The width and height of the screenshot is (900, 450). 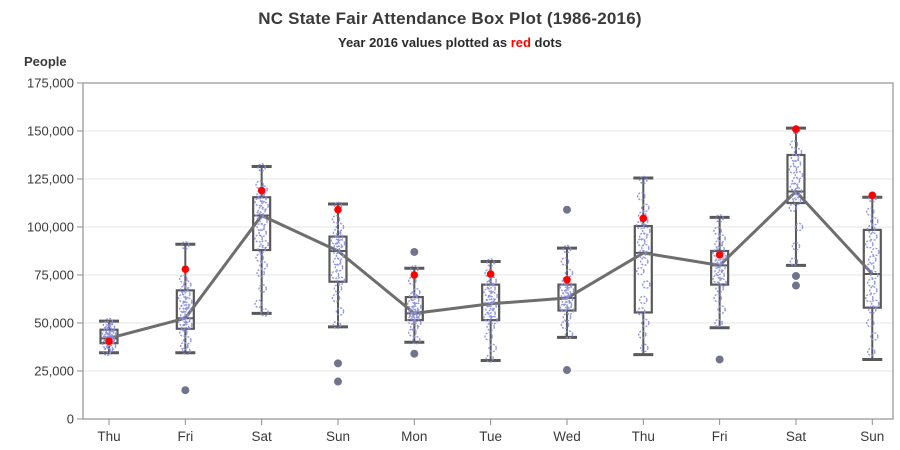 I want to click on subtitle-prefix: Year 2016 values plotted as, so click(x=424, y=42).